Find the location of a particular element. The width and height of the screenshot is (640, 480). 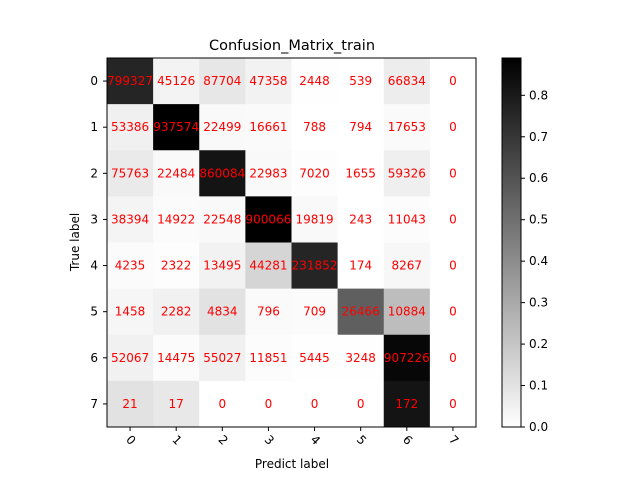

cell-value-label: 17 is located at coordinates (176, 404).